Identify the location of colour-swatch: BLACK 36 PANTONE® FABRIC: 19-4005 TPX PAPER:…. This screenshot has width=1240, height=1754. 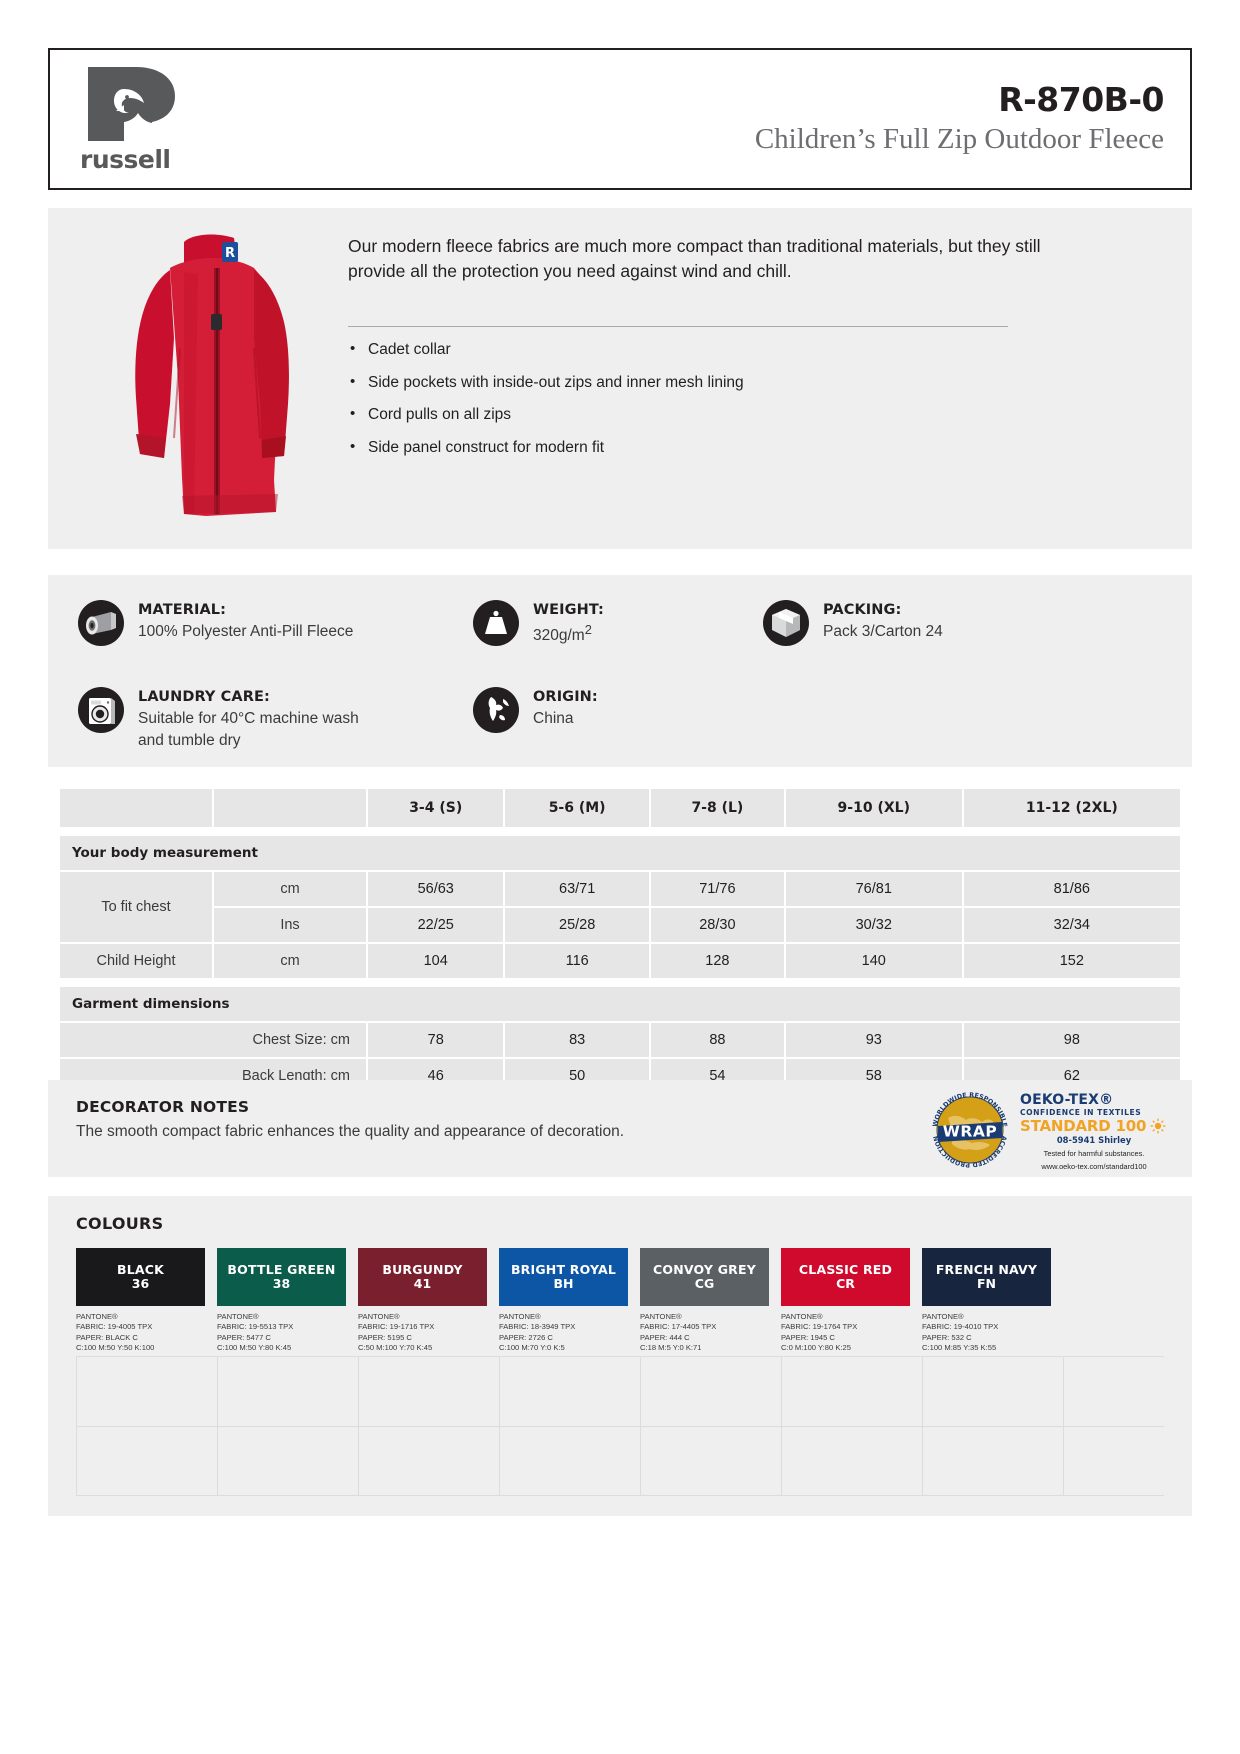
(140, 1301).